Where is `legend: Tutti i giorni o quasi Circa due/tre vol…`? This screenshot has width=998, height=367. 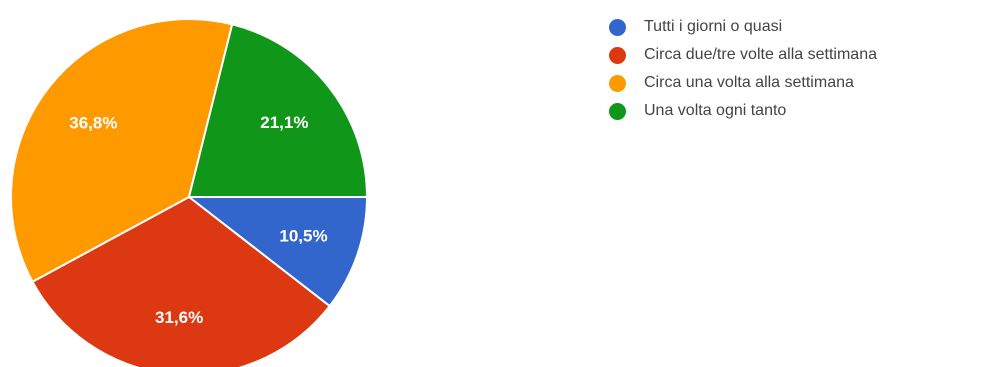 legend: Tutti i giorni o quasi Circa due/tre vol… is located at coordinates (743, 69).